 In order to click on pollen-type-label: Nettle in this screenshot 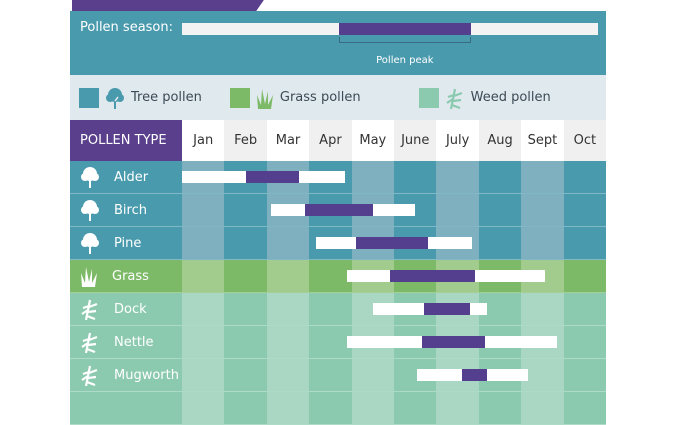, I will do `click(126, 342)`.